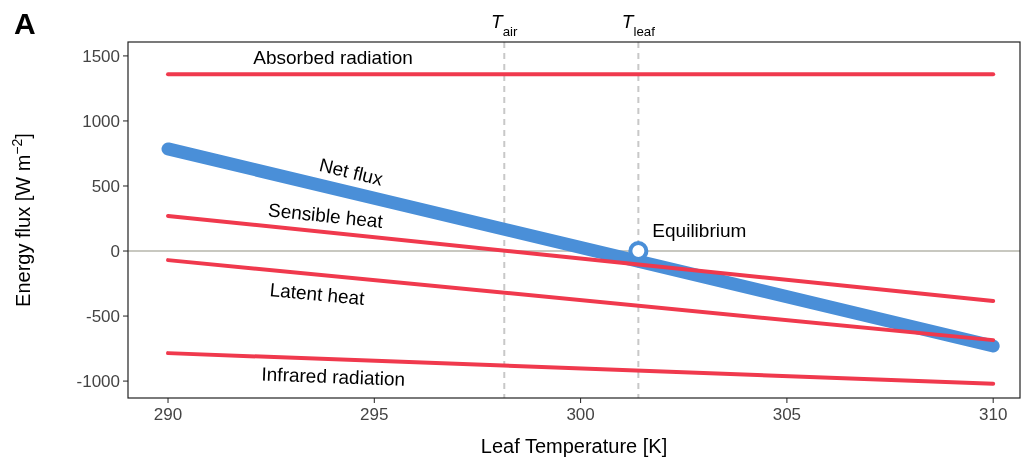  What do you see at coordinates (505, 25) in the screenshot?
I see `ref-line-label: T$_{air}$` at bounding box center [505, 25].